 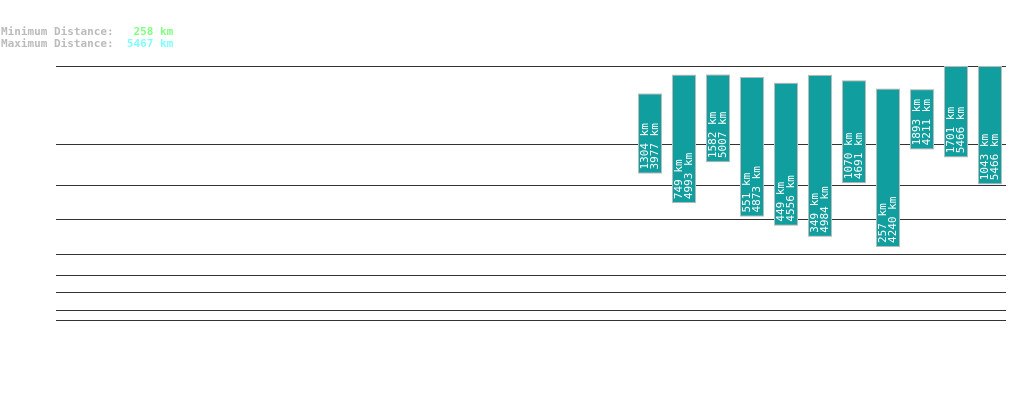 What do you see at coordinates (150, 43) in the screenshot?
I see `max-distance-value: 5467 km` at bounding box center [150, 43].